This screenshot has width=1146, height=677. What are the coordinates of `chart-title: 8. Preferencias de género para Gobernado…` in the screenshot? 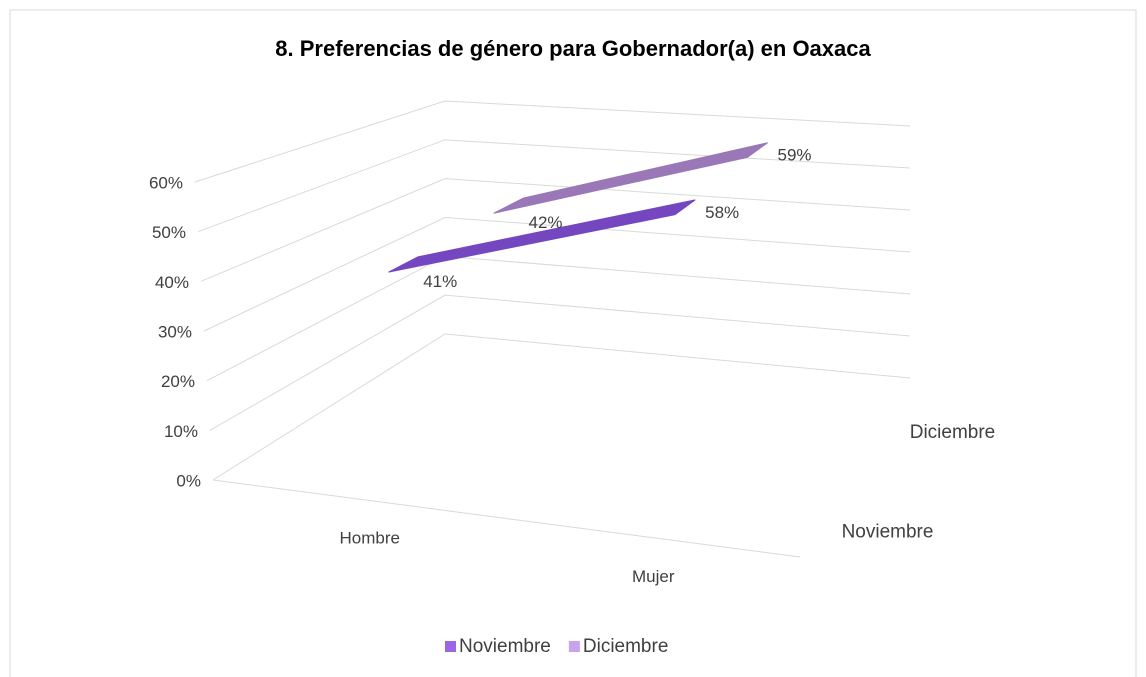 It's located at (573, 48).